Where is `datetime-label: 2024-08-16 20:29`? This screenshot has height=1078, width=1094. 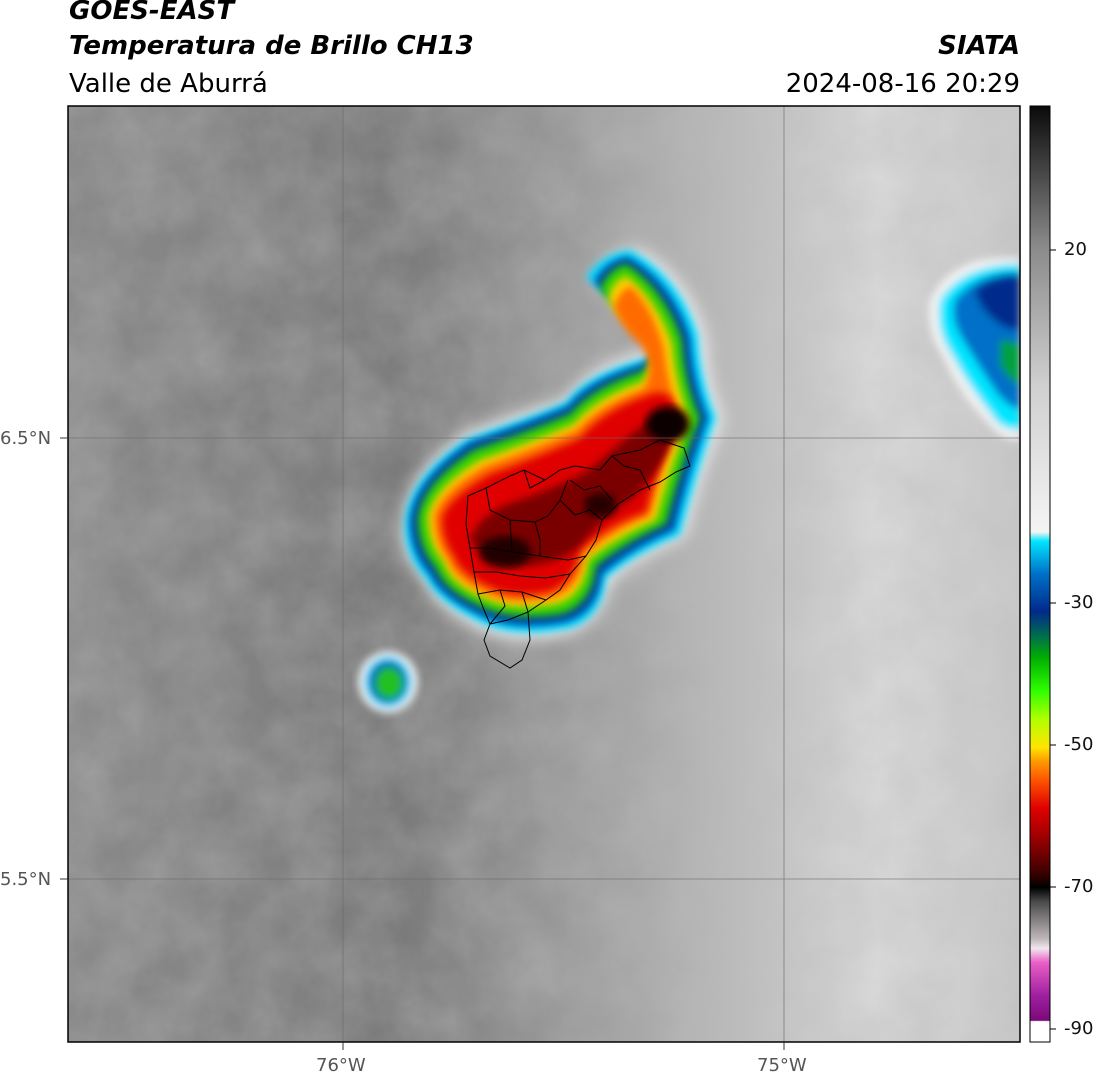
datetime-label: 2024-08-16 20:29 is located at coordinates (902, 84).